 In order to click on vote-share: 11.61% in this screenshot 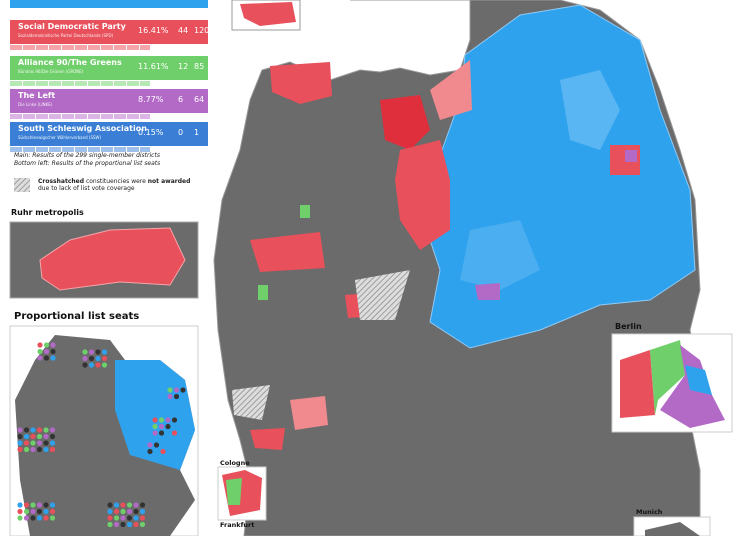, I will do `click(153, 66)`.